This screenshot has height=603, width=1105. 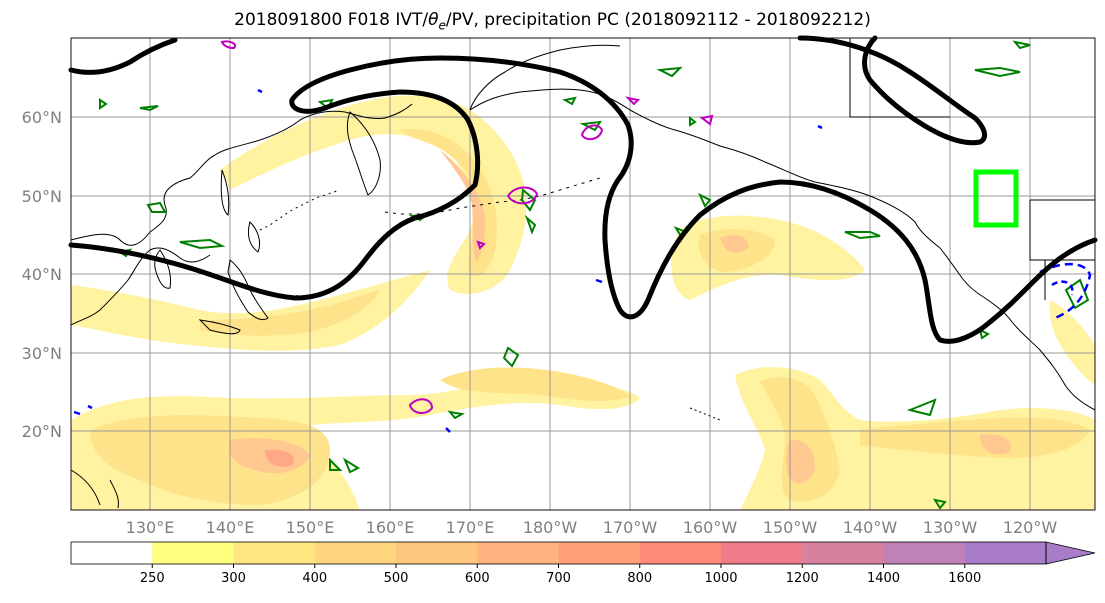 I want to click on colorbar-labels: 250 300 400 500 600 700 800 1000 1200 1400 1600, so click(x=560, y=575).